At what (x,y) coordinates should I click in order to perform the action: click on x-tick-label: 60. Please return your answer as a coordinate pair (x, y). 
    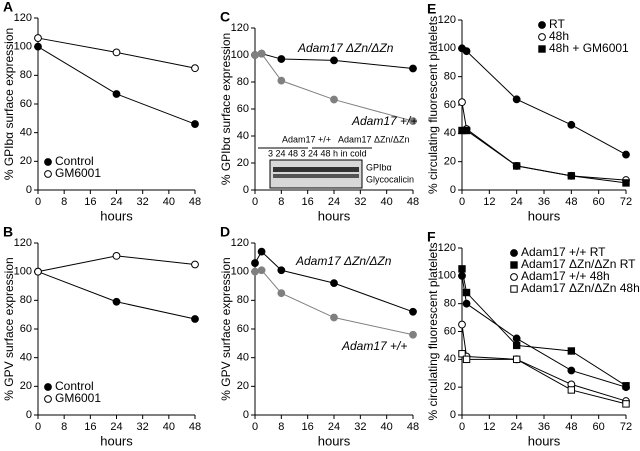
    Looking at the image, I should click on (599, 427).